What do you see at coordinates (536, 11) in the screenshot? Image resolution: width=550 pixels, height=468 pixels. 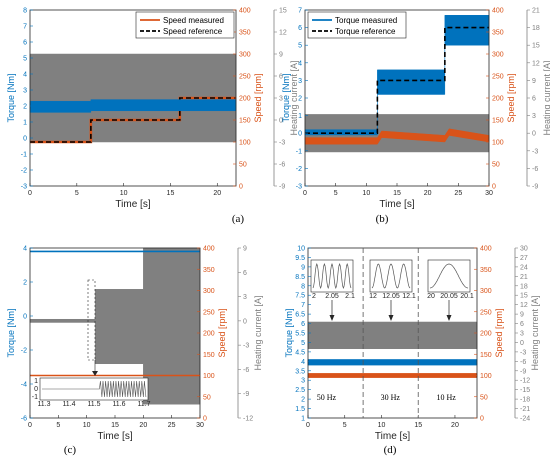 I see `y-current-tick-label: 21` at bounding box center [536, 11].